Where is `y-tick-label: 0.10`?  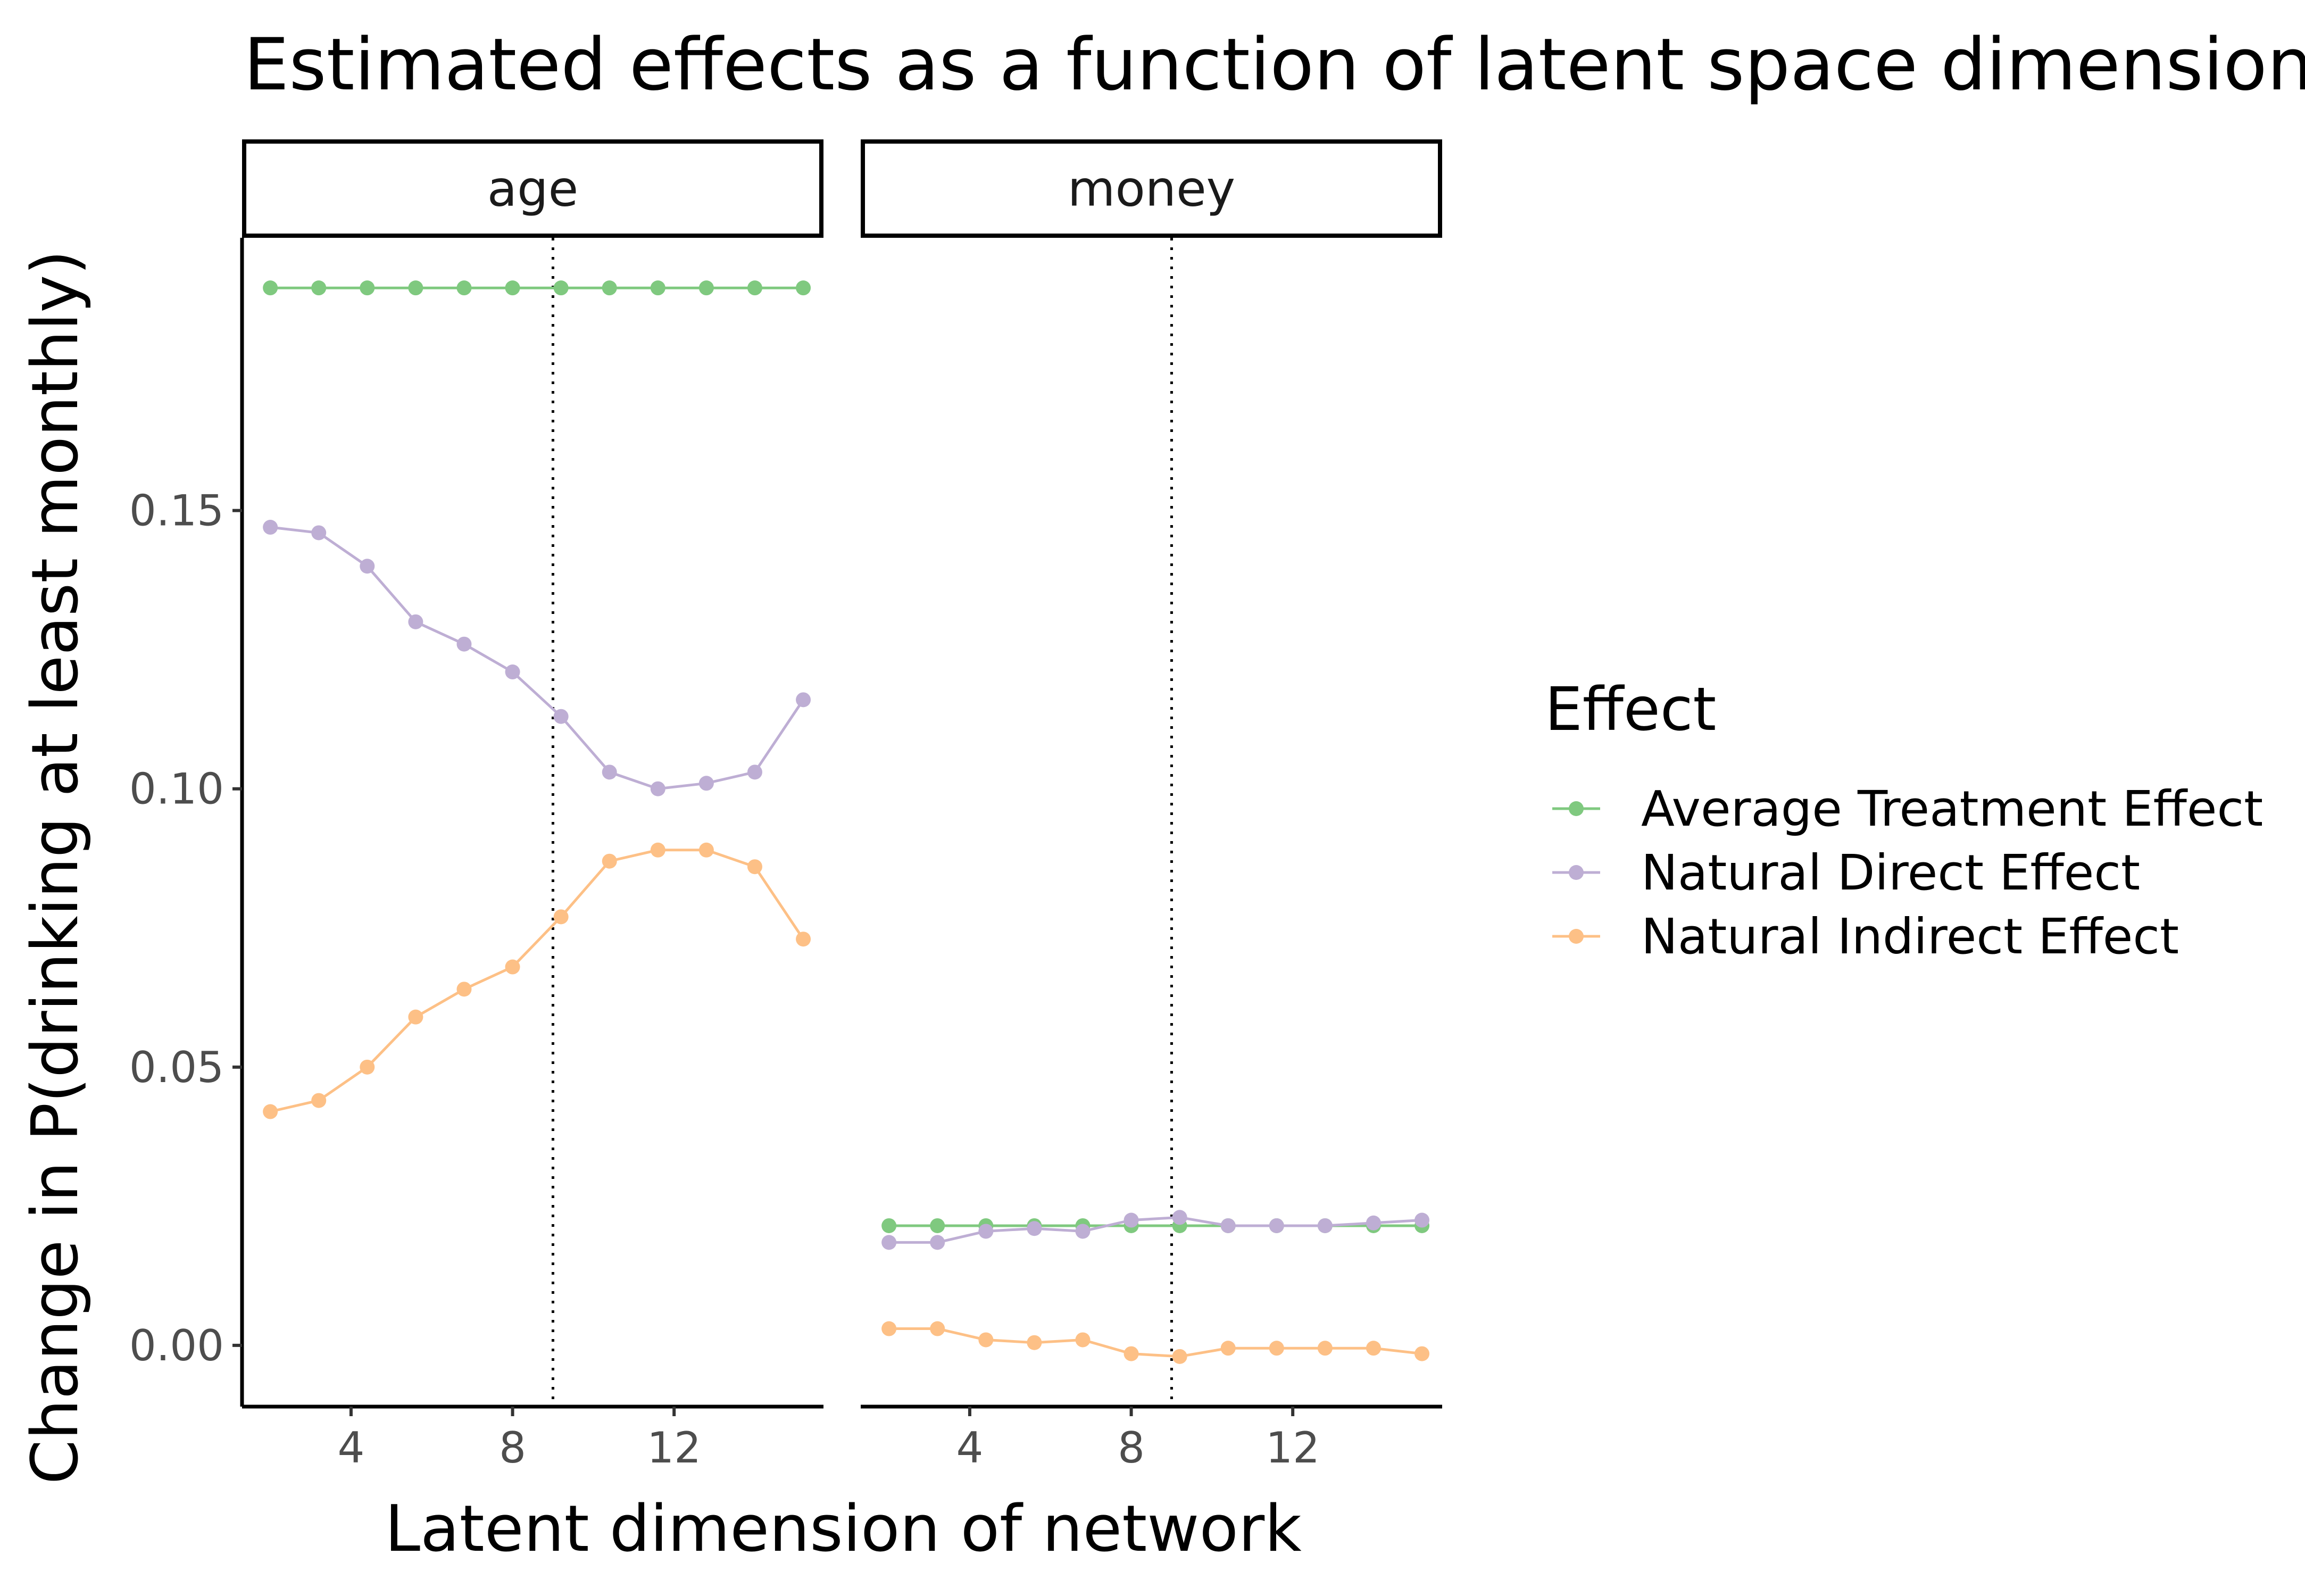 y-tick-label: 0.10 is located at coordinates (176, 789).